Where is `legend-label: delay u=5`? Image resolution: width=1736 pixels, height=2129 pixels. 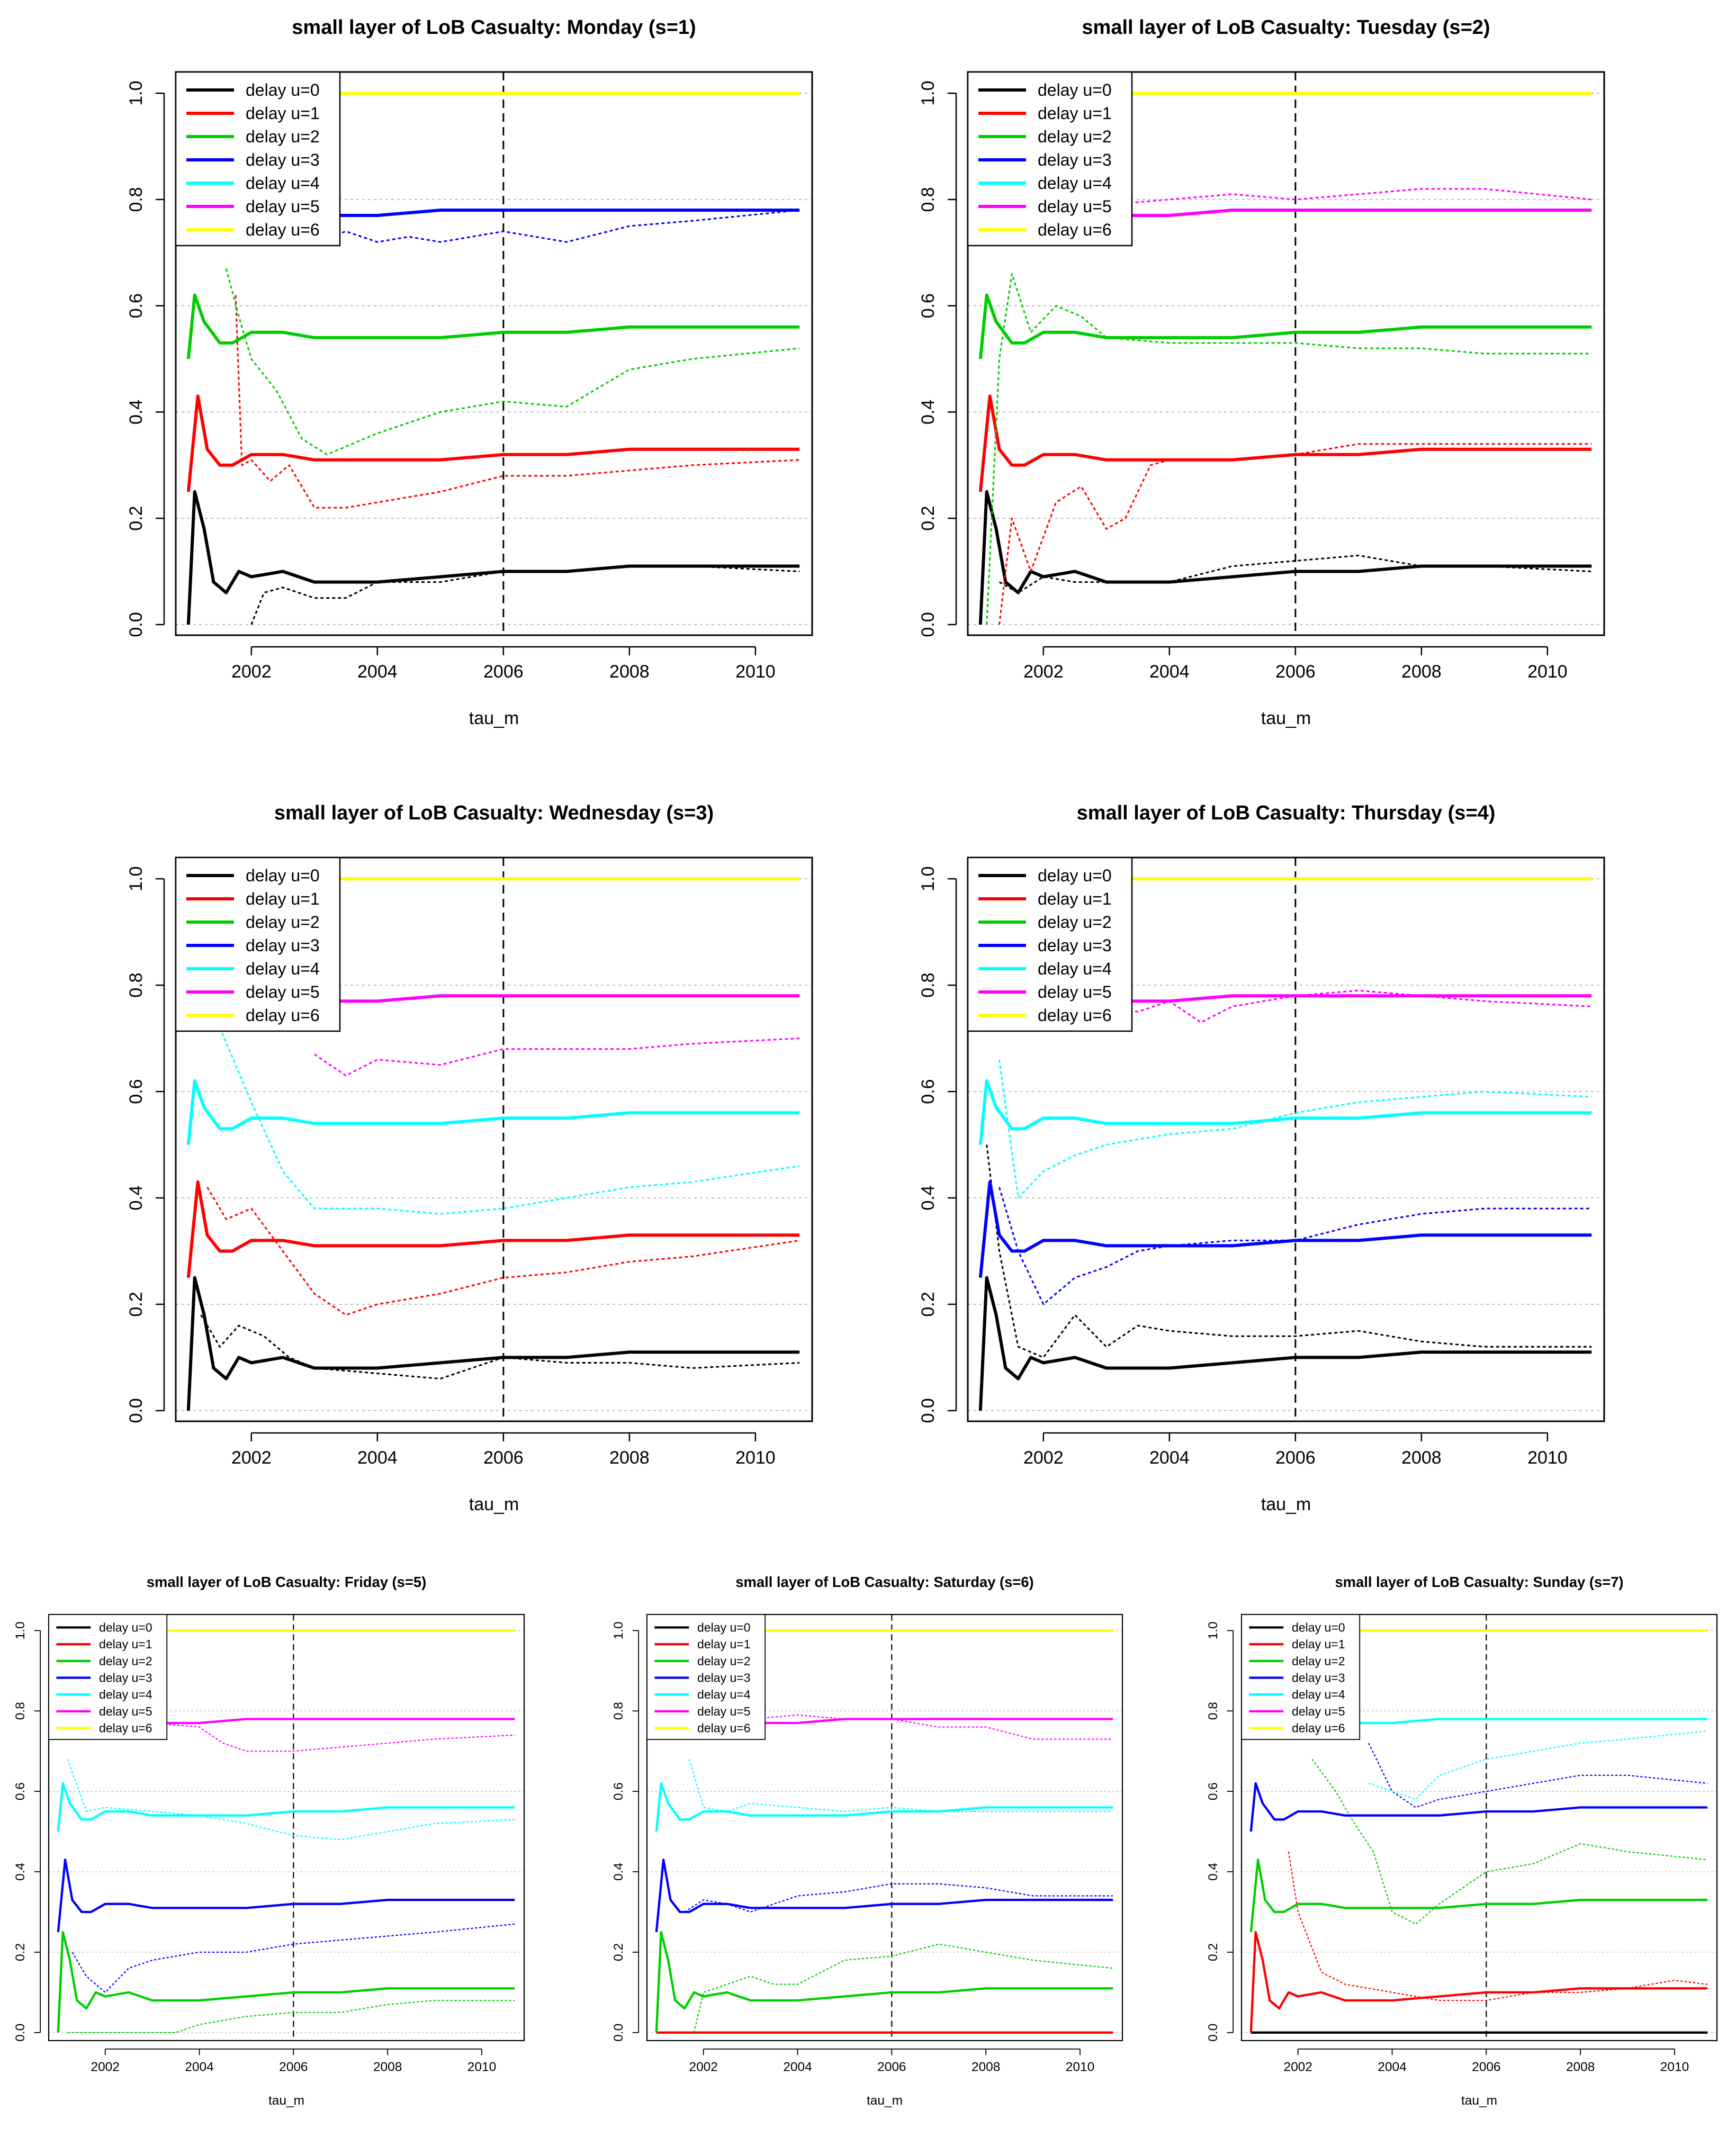
legend-label: delay u=5 is located at coordinates (724, 1711).